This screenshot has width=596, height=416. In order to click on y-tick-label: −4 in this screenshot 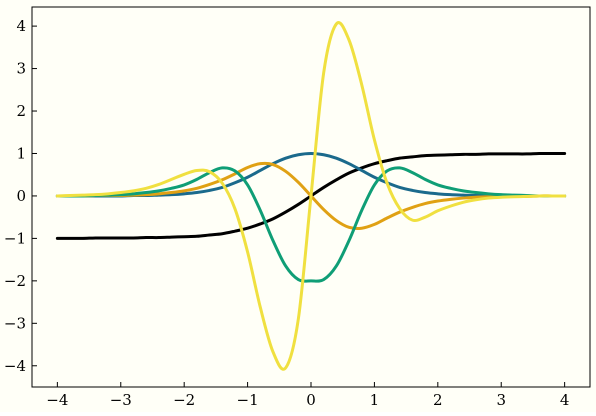, I will do `click(15, 366)`.